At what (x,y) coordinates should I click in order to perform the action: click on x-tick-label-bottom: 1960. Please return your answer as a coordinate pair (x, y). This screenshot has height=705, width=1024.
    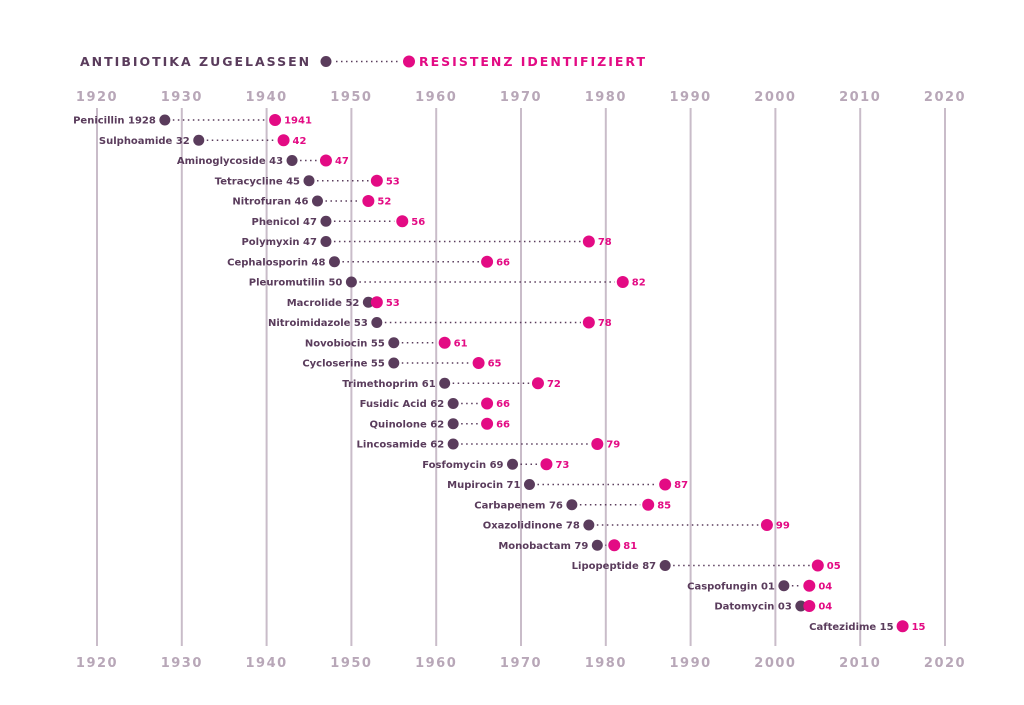
    Looking at the image, I should click on (436, 663).